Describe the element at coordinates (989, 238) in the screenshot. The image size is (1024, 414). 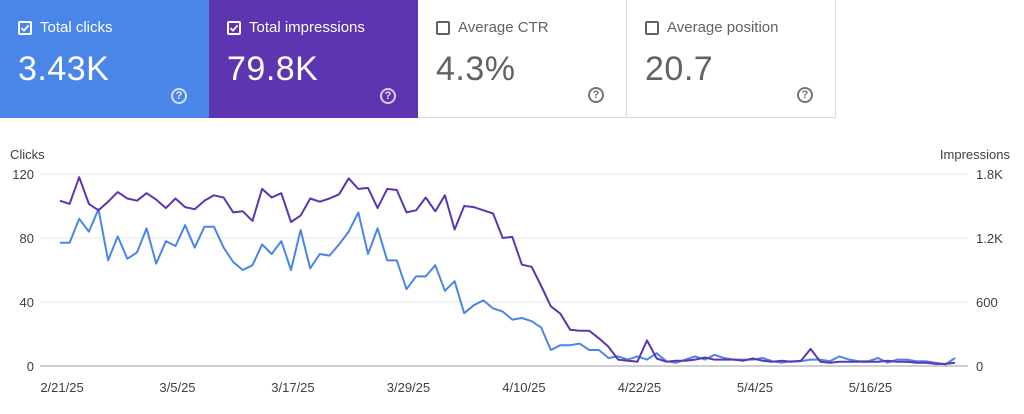
I see `y-right-tick-label: 1.2K` at that location.